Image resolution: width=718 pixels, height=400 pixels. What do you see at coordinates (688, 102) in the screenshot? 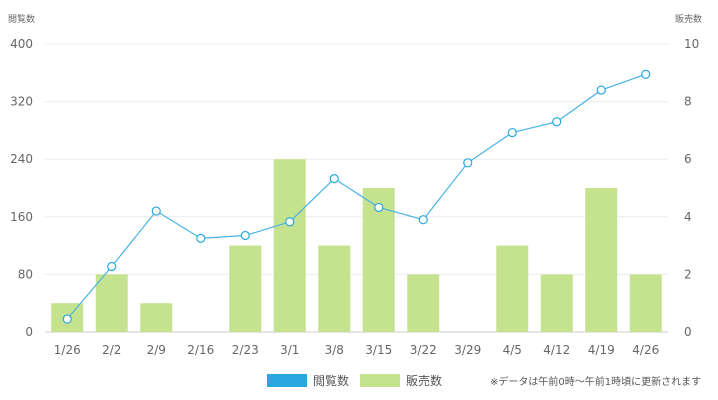
I see `y-right-tick-label: 8` at bounding box center [688, 102].